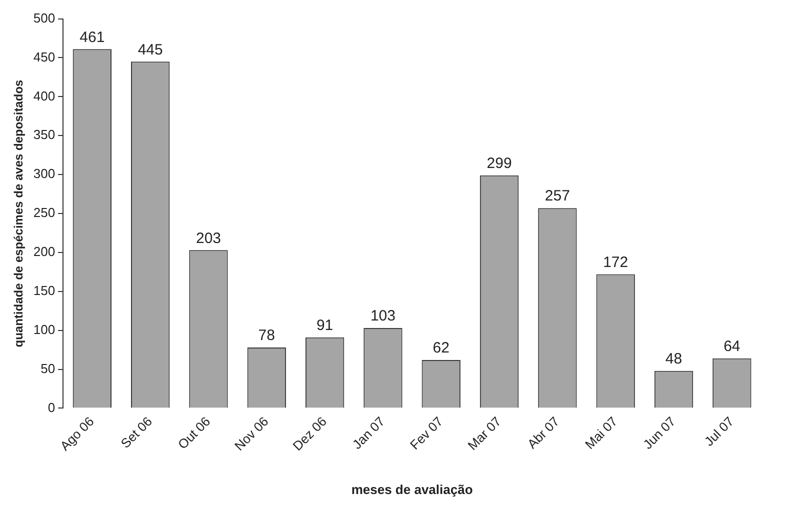 The image size is (789, 510). Describe the element at coordinates (44, 290) in the screenshot. I see `y-tick-label: 150` at that location.